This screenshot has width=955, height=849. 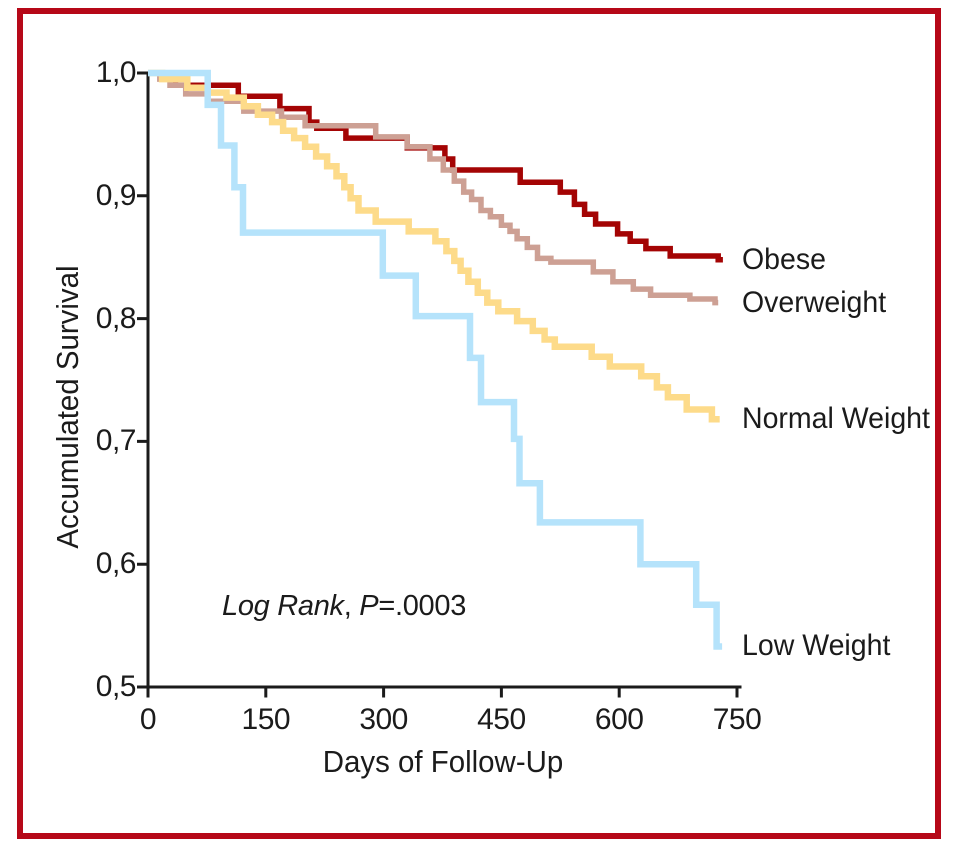 What do you see at coordinates (116, 686) in the screenshot?
I see `y-tick-label: 0,5` at bounding box center [116, 686].